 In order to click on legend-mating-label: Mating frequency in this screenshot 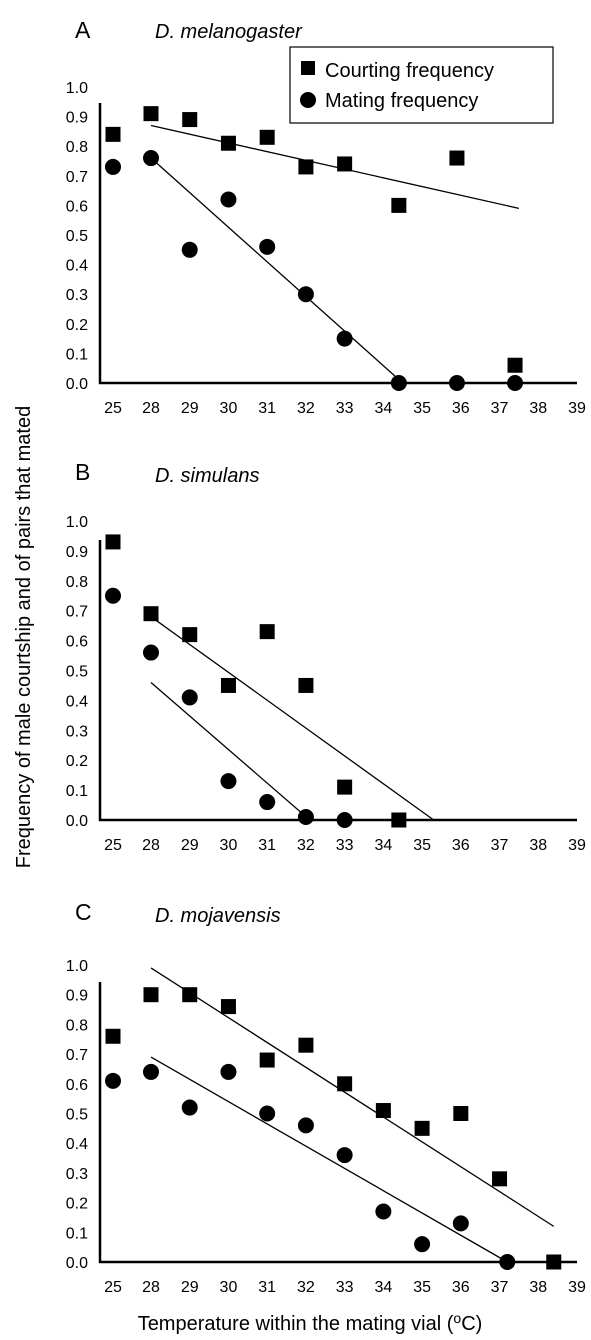, I will do `click(401, 101)`.